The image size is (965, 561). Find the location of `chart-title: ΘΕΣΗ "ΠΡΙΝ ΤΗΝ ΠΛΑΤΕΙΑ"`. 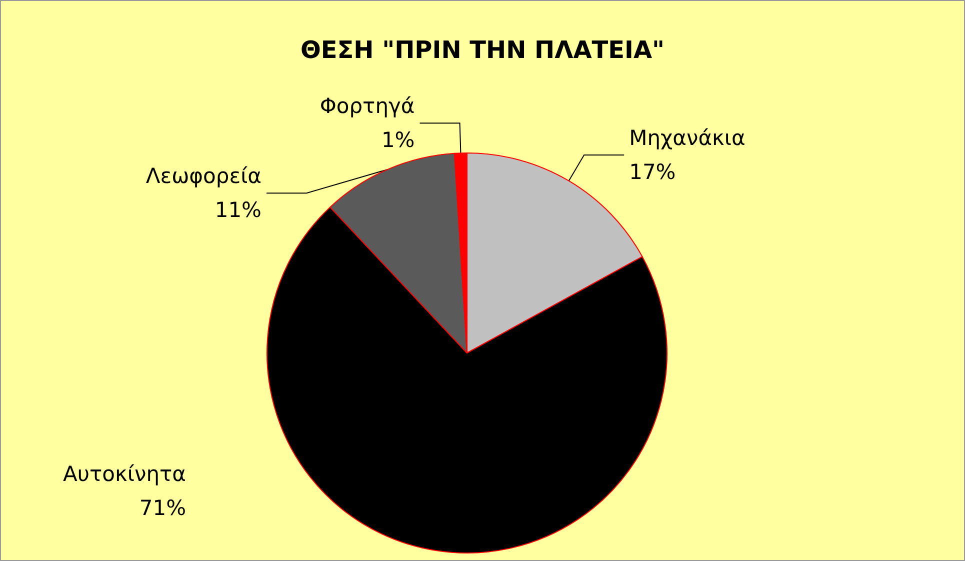

chart-title: ΘΕΣΗ "ΠΡΙΝ ΤΗΝ ΠΛΑΤΕΙΑ" is located at coordinates (482, 50).